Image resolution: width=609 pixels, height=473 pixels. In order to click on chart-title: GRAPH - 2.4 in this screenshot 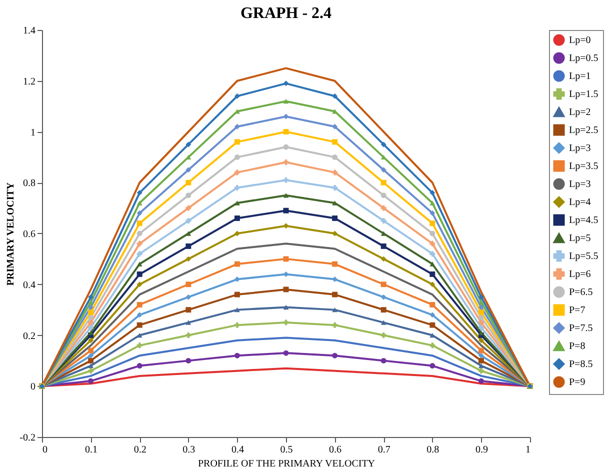, I will do `click(286, 13)`.